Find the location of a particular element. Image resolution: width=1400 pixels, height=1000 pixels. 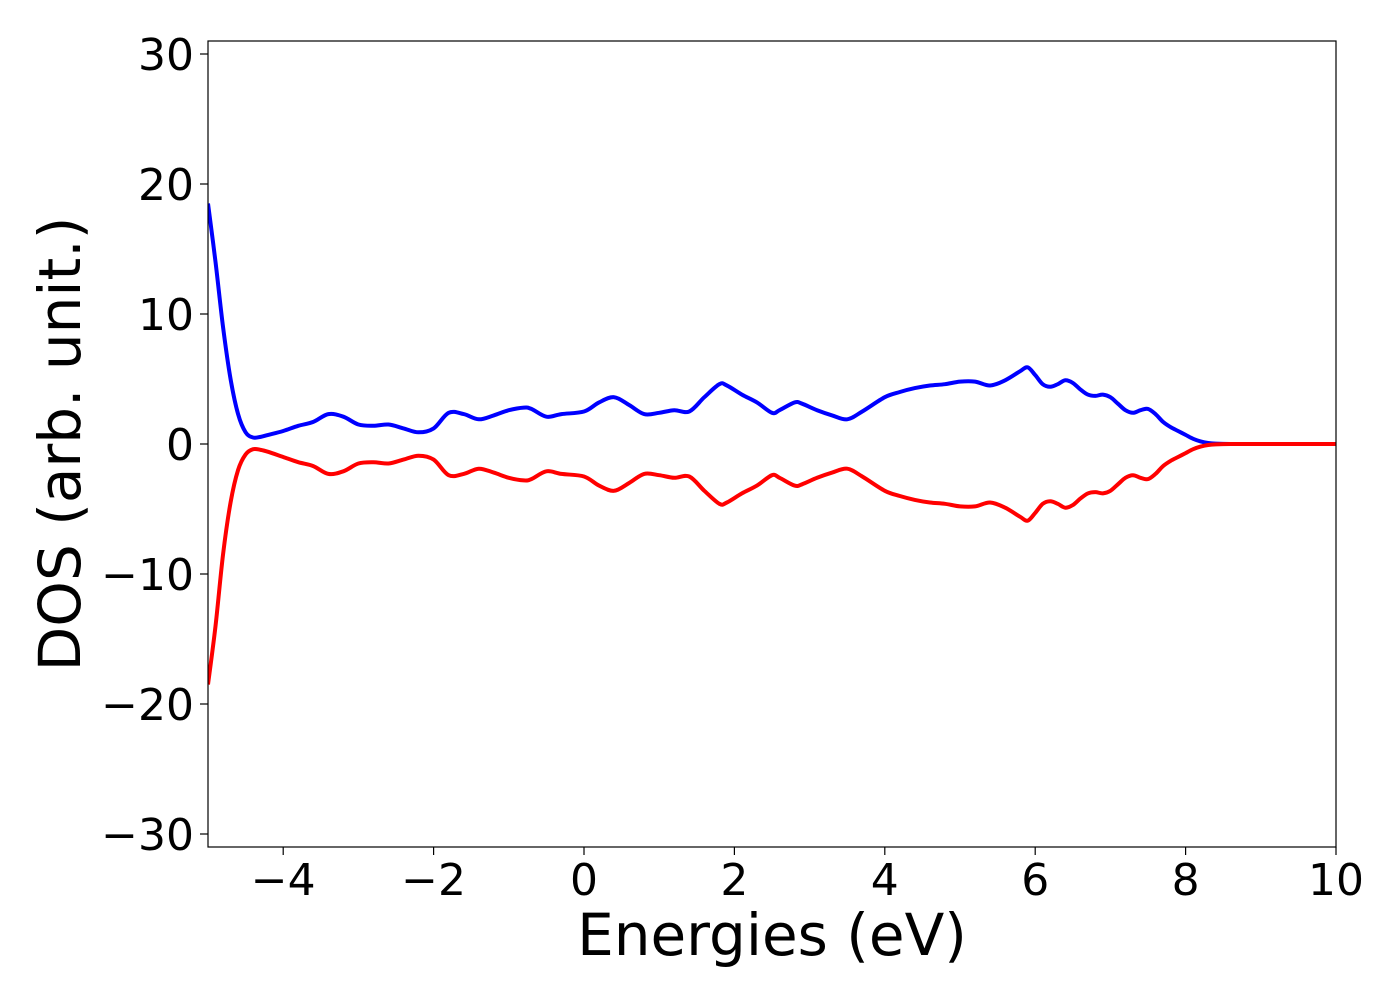

y-tick-label: −20 is located at coordinates (147, 705).